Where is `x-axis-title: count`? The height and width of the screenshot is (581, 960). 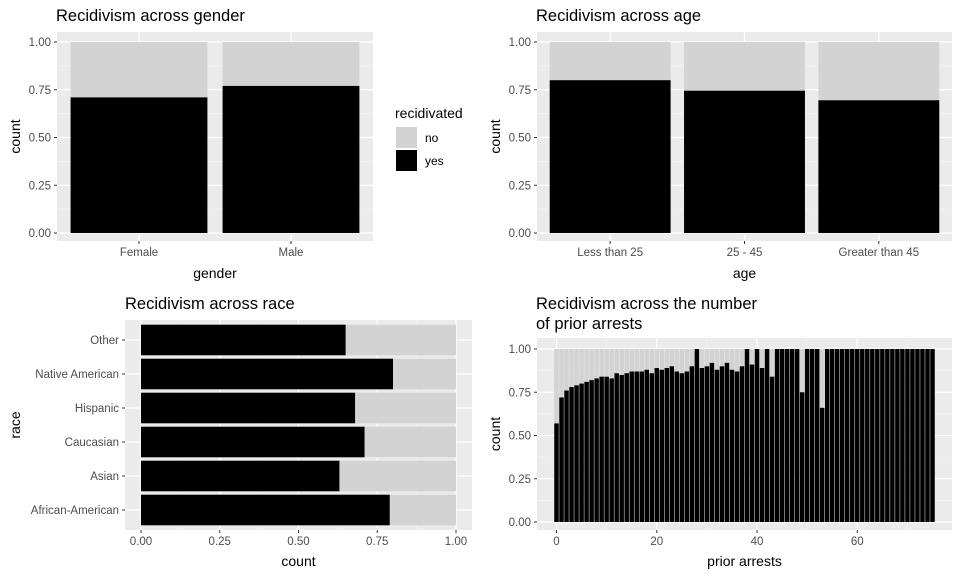
x-axis-title: count is located at coordinates (298, 561).